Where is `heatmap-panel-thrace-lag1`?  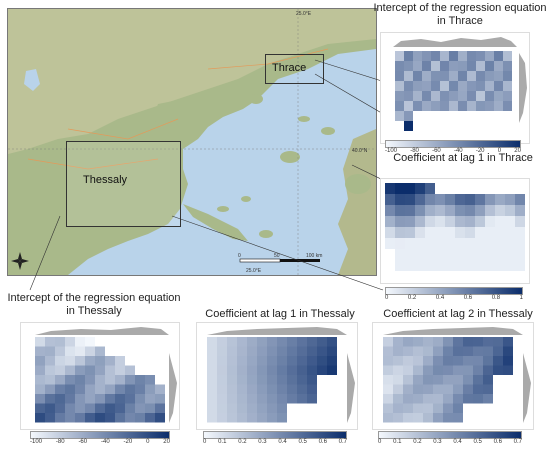 heatmap-panel-thrace-lag1 is located at coordinates (455, 231).